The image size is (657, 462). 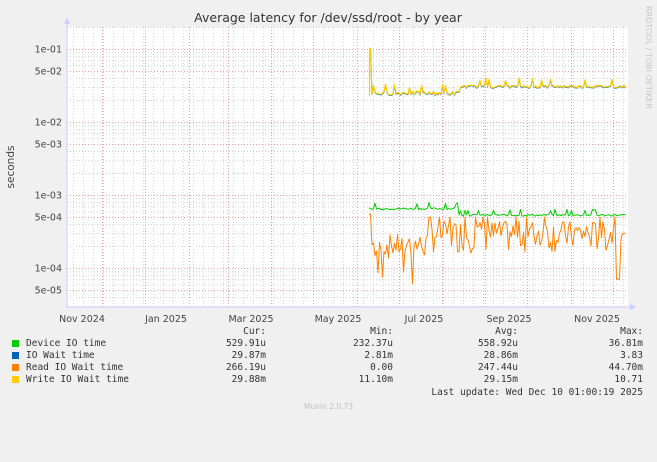 I want to click on x-axis-arrow-icon, so click(x=633, y=307).